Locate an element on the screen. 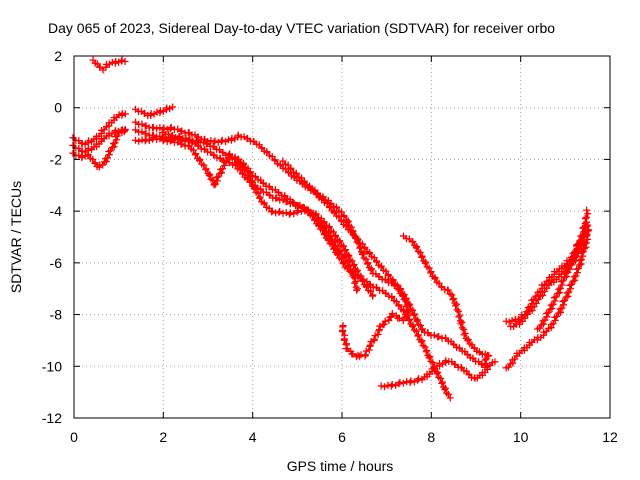 The height and width of the screenshot is (480, 640). y-tick-label: -6 is located at coordinates (56, 263).